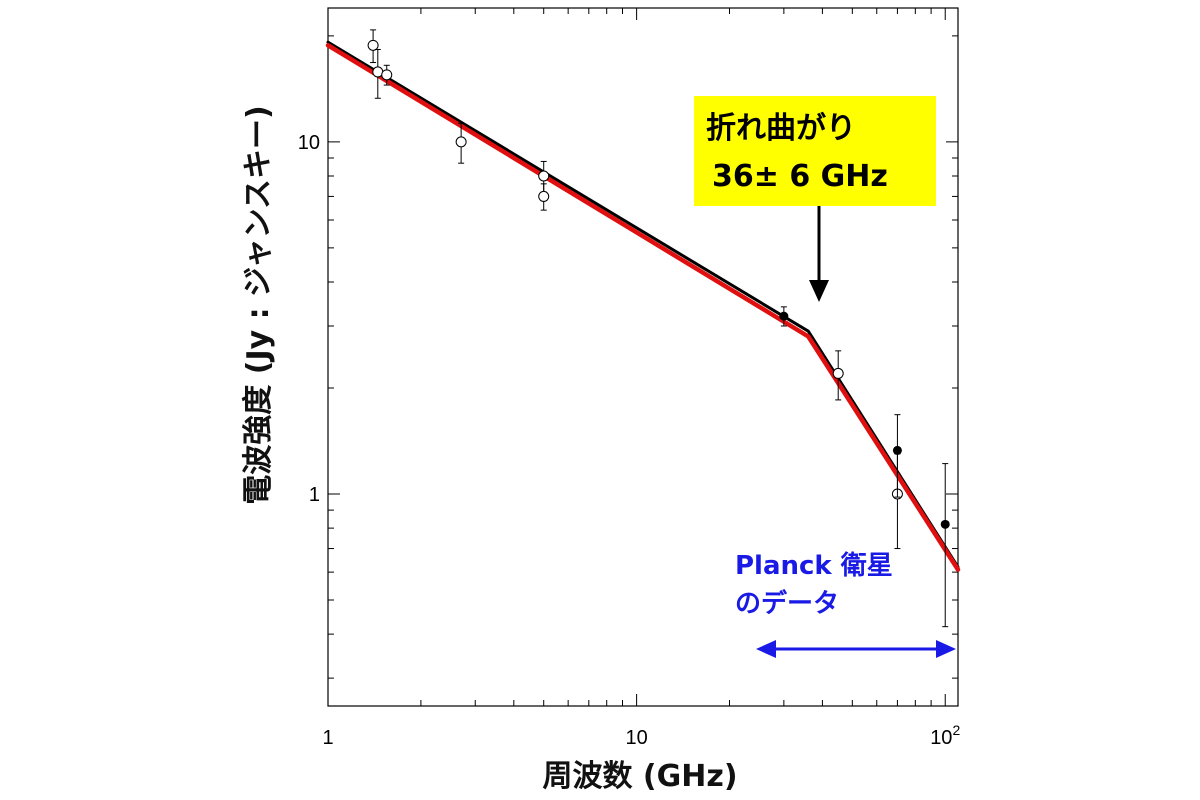  I want to click on planck-arrow-left-head, so click(766, 649).